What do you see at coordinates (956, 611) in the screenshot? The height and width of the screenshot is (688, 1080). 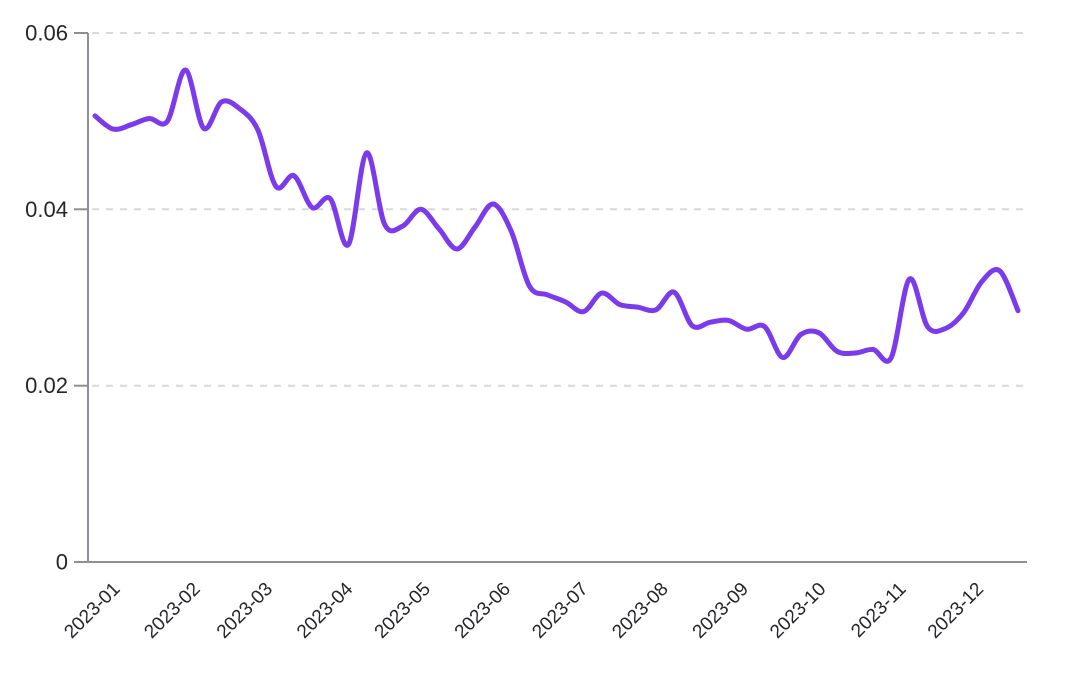 I see `x-axis-tick-label: 2023-12` at bounding box center [956, 611].